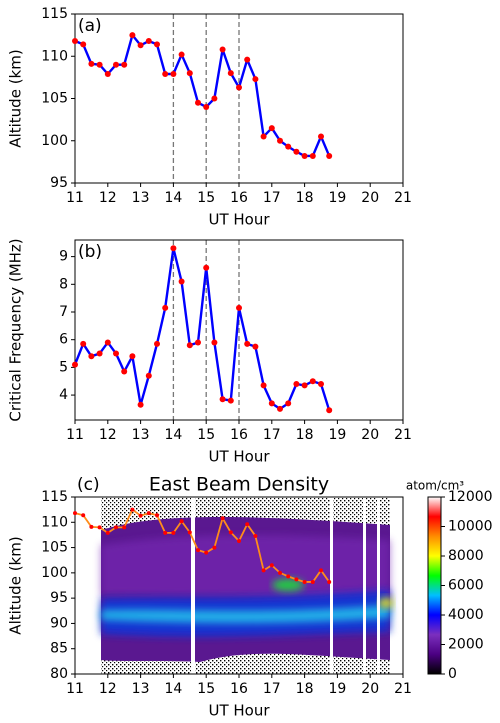 The height and width of the screenshot is (723, 500). I want to click on panel-label: (c), so click(88, 485).